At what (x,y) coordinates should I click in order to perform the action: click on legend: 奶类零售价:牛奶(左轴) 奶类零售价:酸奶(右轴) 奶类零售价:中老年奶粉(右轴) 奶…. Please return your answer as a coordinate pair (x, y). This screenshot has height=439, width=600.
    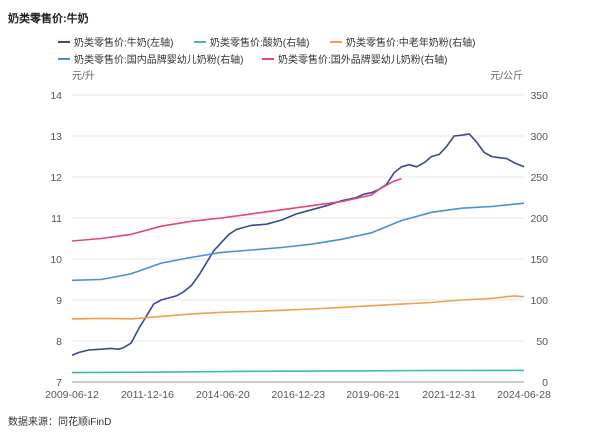
    Looking at the image, I should click on (266, 51).